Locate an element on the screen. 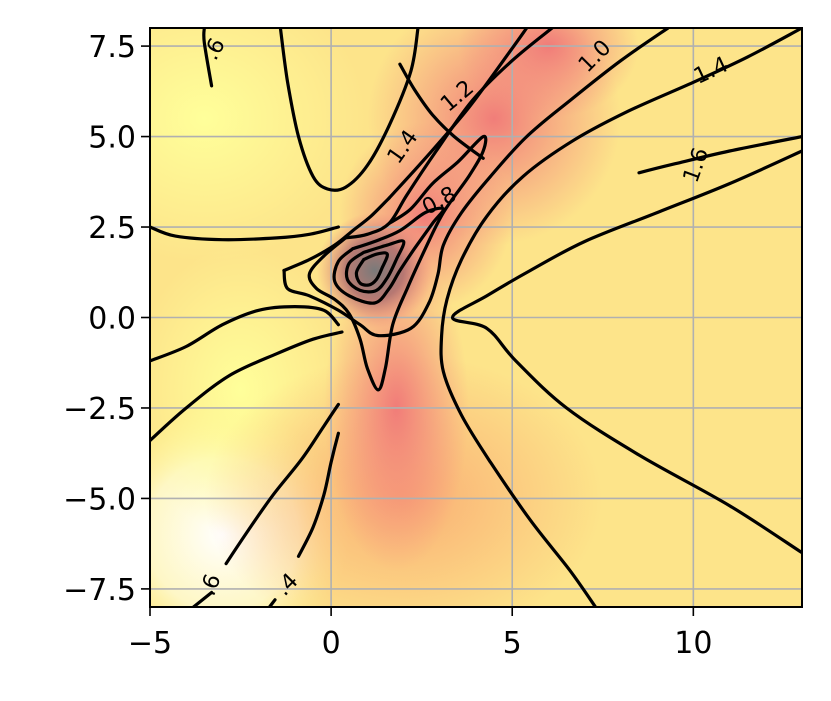  y-tick-label-6: 7.5 is located at coordinates (112, 47).